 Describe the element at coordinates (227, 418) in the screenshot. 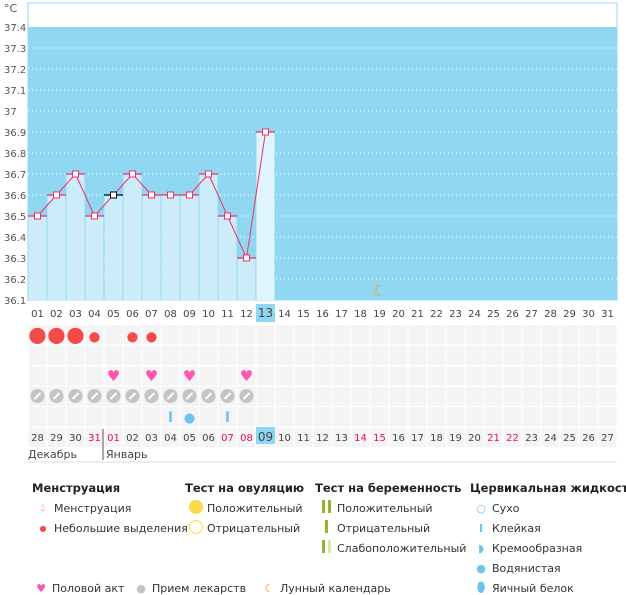

I see `sticky-icon: I` at that location.